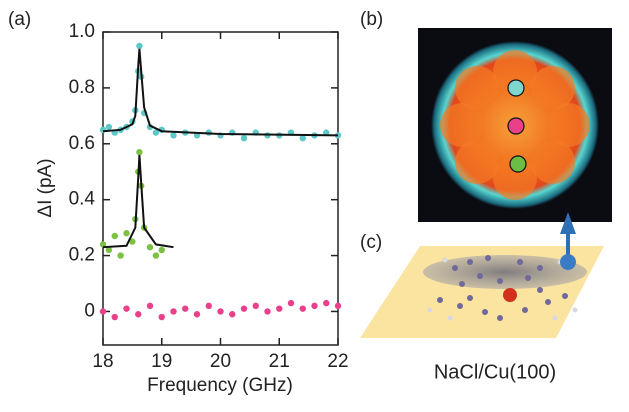  Describe the element at coordinates (89, 310) in the screenshot. I see `y-tick-label: 0` at that location.